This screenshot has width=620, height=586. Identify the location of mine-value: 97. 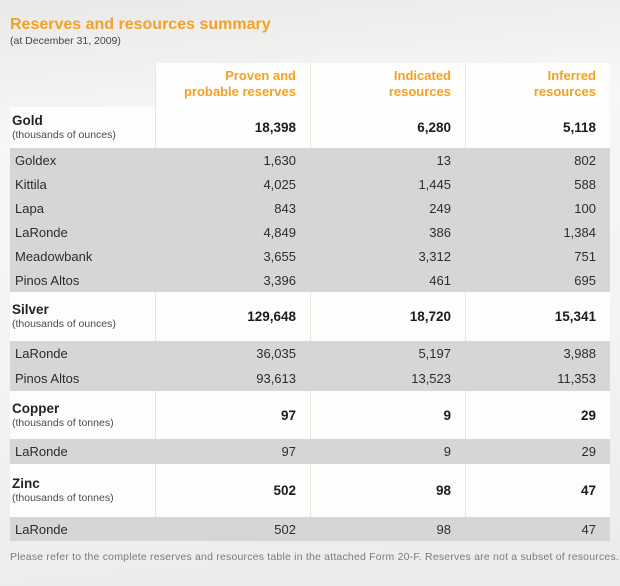
(288, 451).